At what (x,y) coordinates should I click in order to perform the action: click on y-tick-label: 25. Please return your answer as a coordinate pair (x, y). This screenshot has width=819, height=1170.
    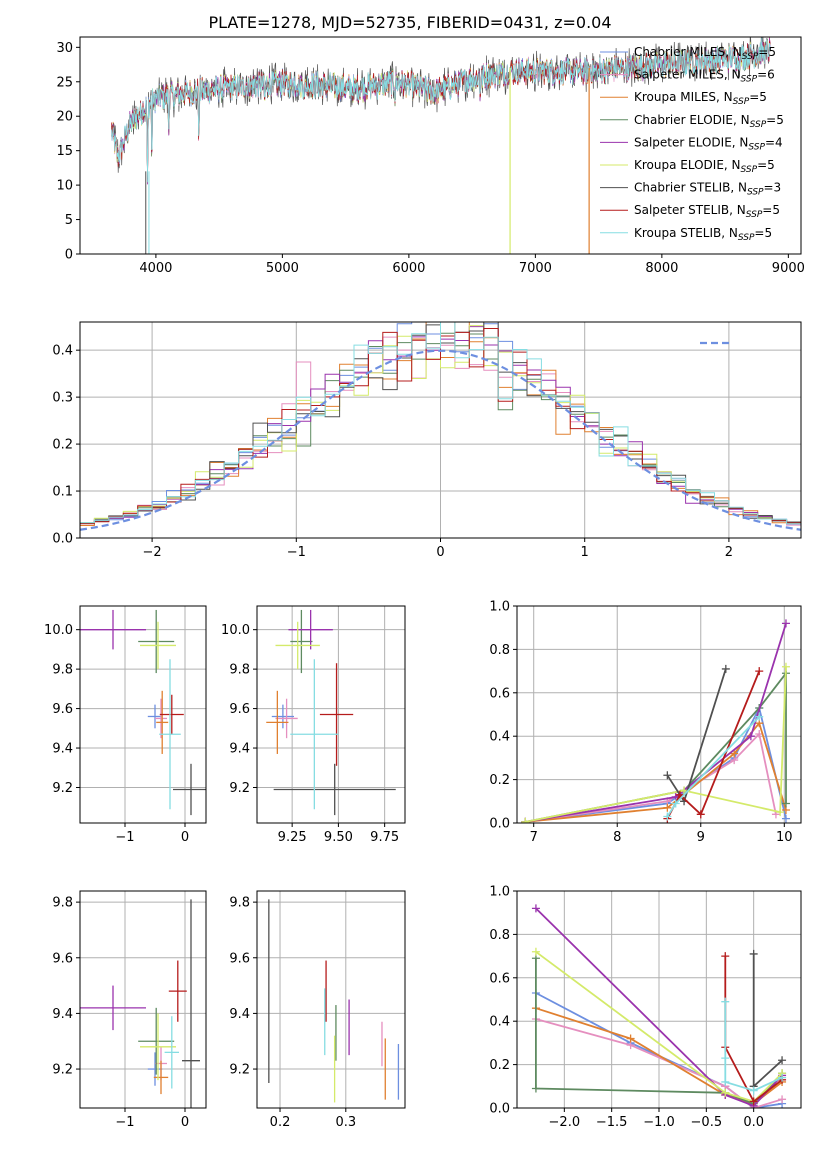
    Looking at the image, I should click on (64, 82).